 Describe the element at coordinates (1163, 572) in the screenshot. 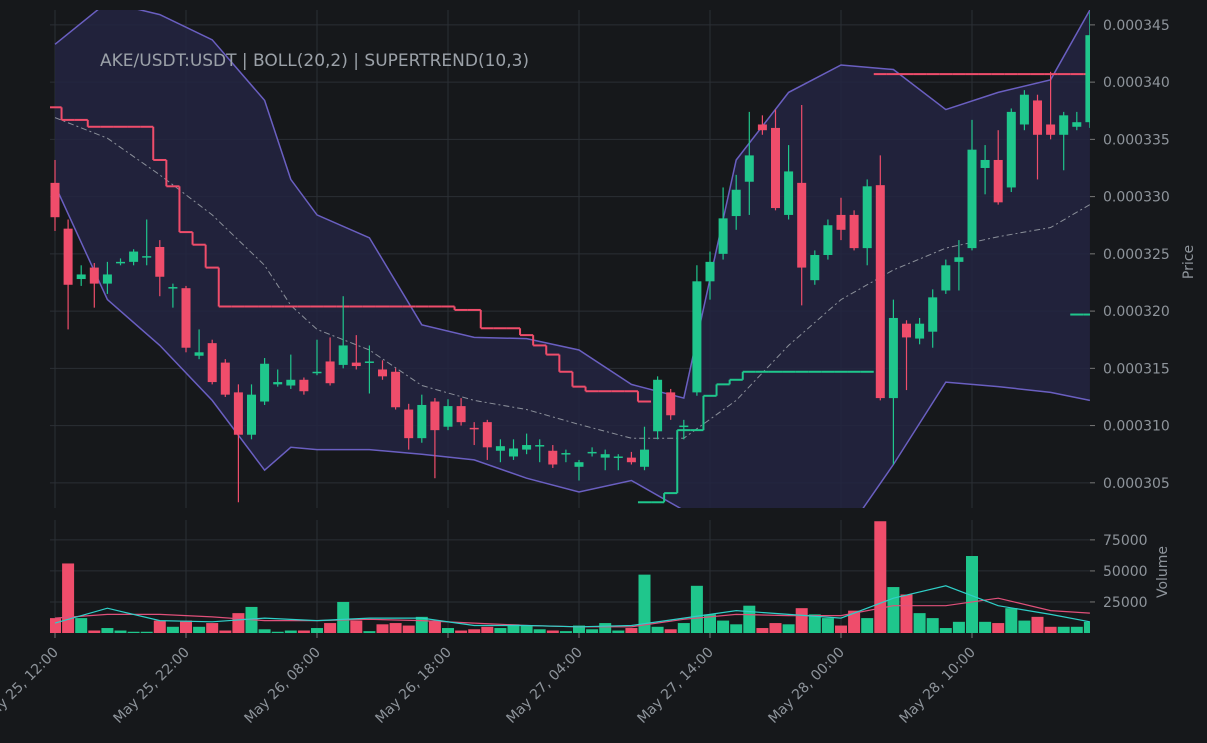

I see `y-axis-label: Volume` at that location.